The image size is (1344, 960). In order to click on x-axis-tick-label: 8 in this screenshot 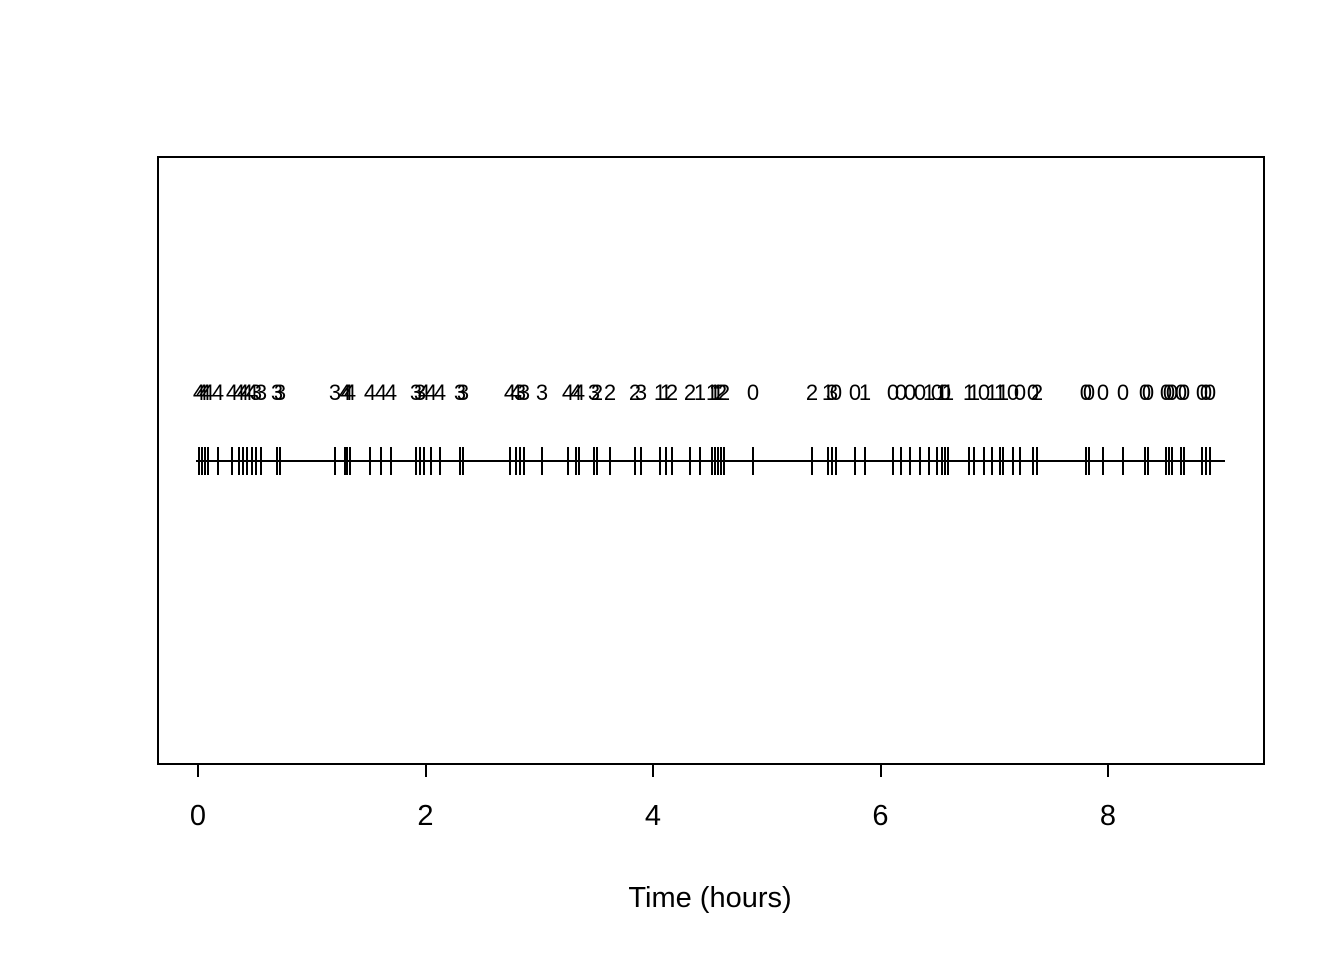, I will do `click(1108, 816)`.